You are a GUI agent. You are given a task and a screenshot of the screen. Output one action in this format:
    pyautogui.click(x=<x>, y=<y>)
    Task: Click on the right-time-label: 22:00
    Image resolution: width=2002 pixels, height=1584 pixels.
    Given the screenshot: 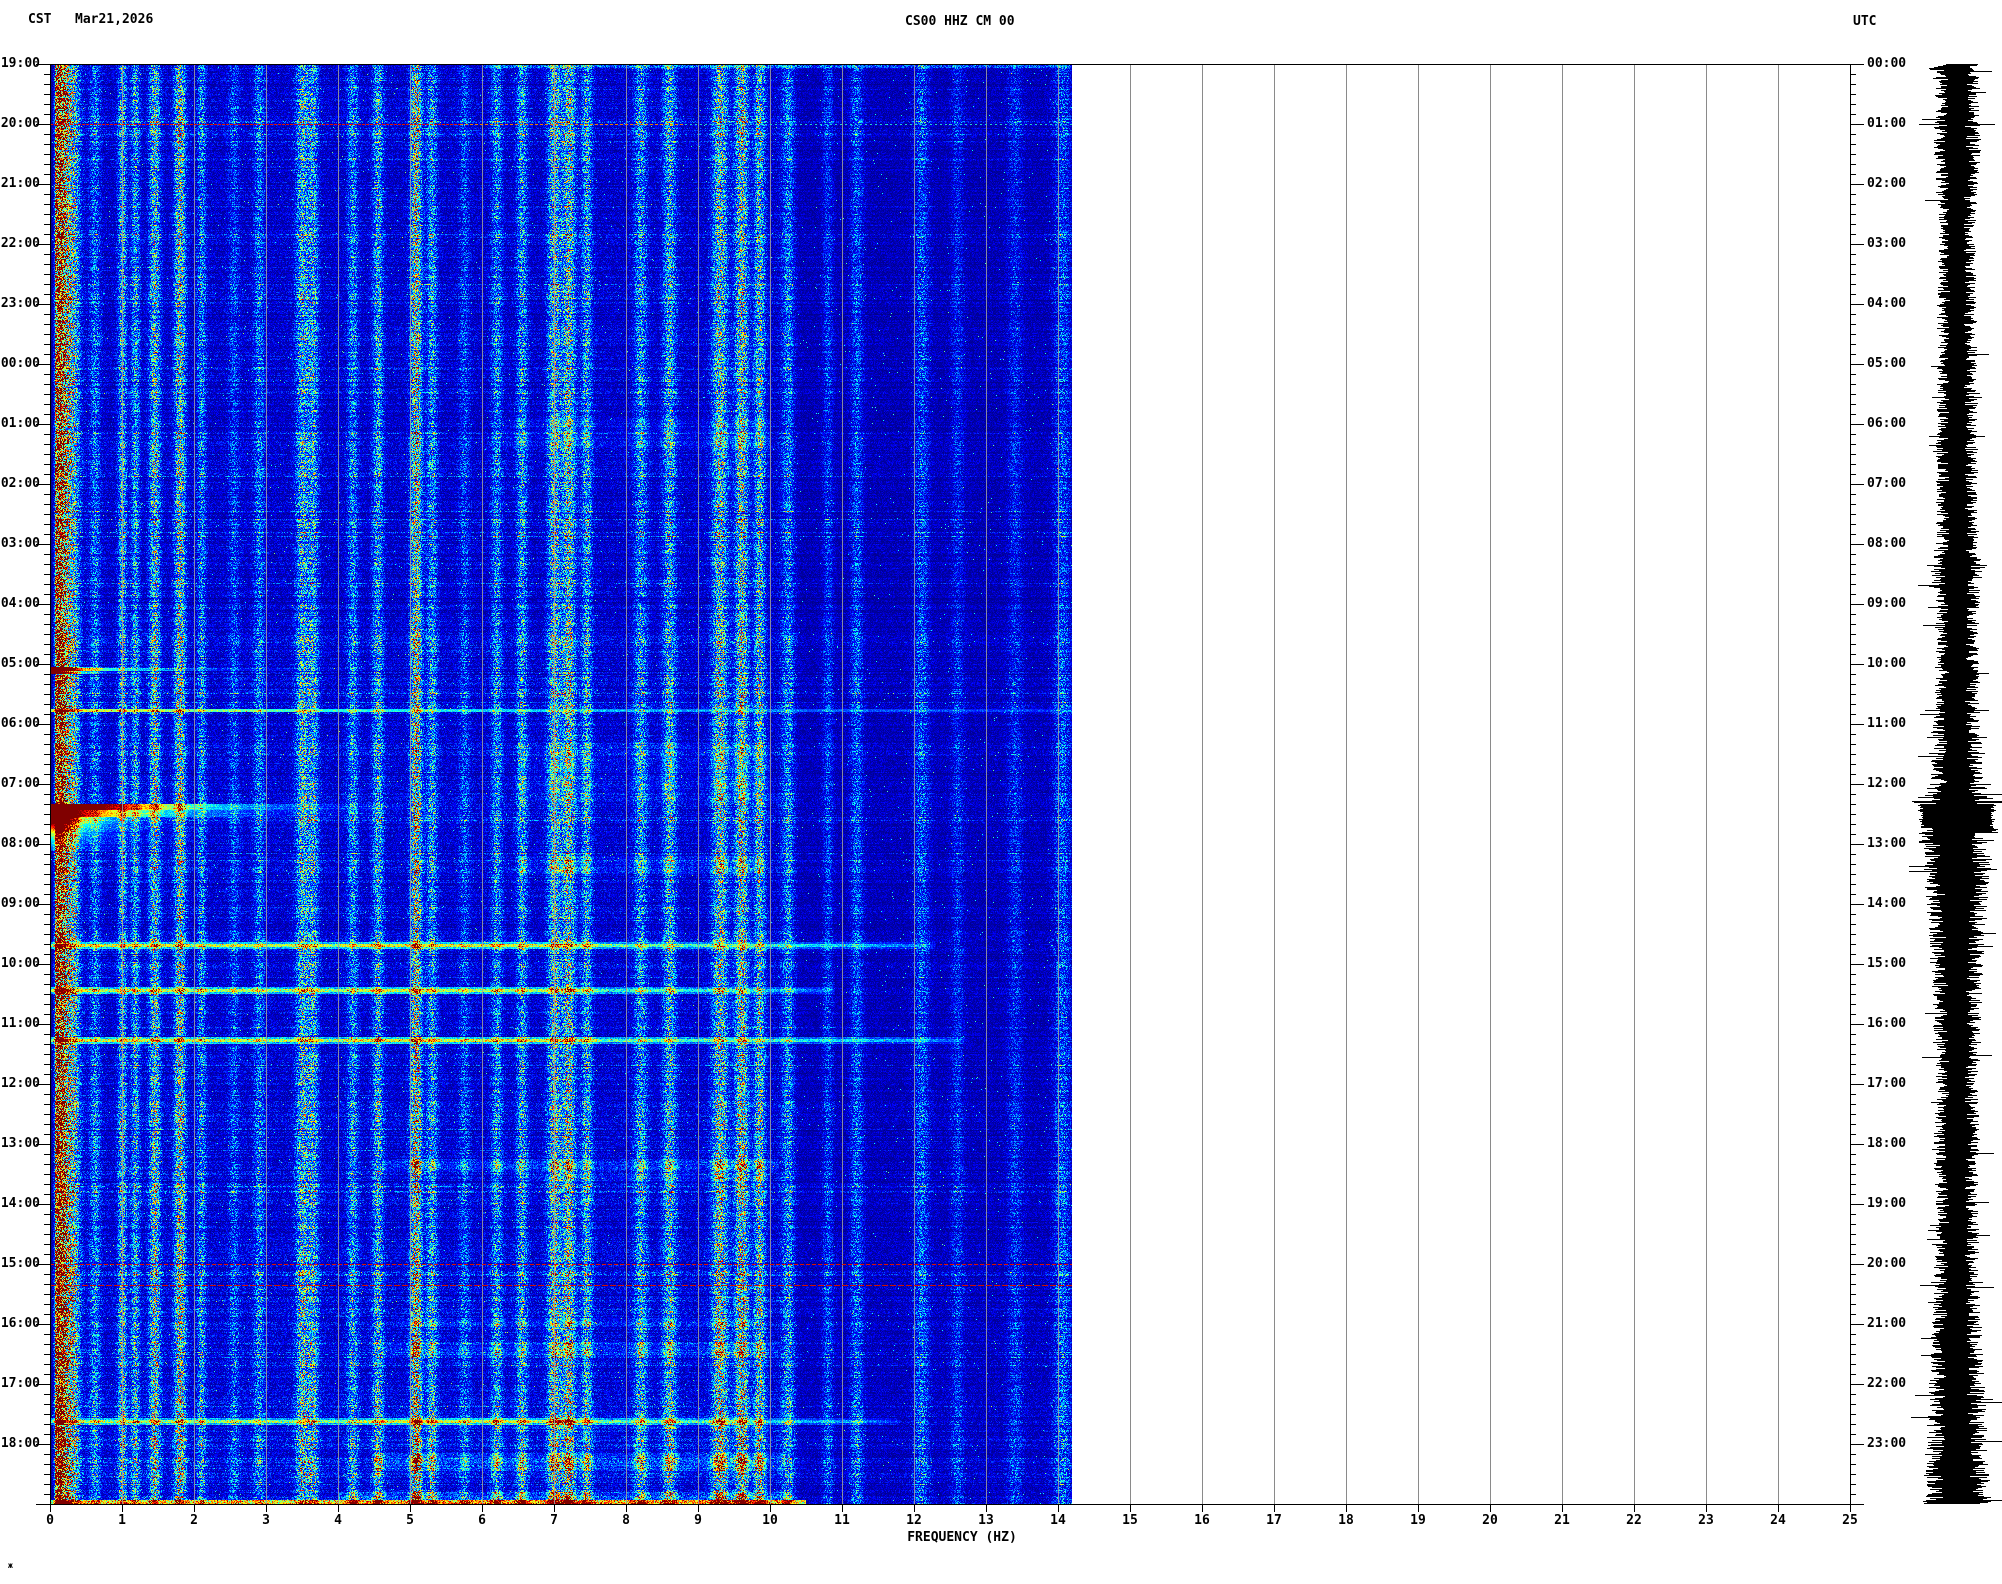 What is the action you would take?
    pyautogui.click(x=1887, y=1383)
    